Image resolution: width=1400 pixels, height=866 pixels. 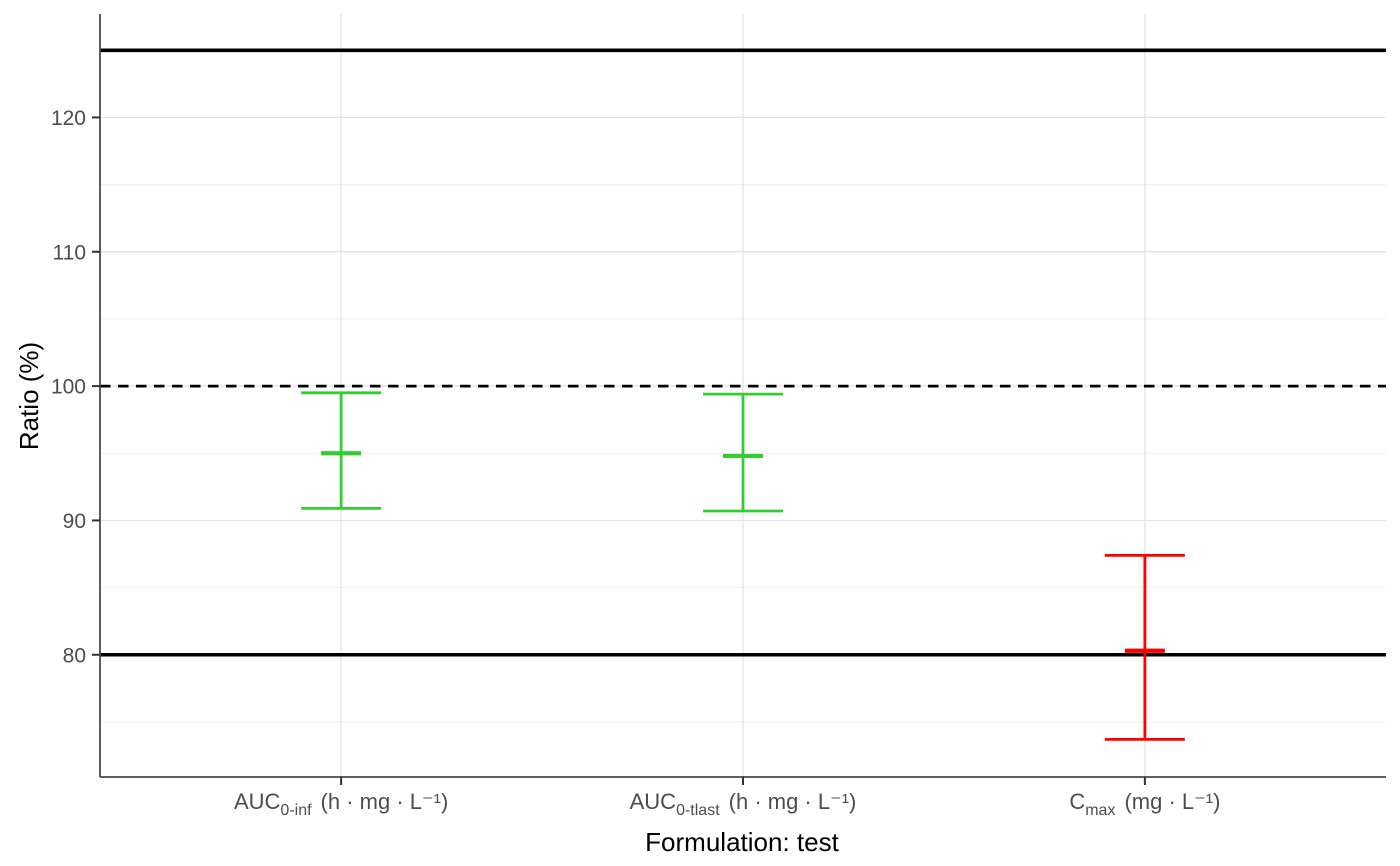 What do you see at coordinates (74, 655) in the screenshot?
I see `y-tick-label-80: 80` at bounding box center [74, 655].